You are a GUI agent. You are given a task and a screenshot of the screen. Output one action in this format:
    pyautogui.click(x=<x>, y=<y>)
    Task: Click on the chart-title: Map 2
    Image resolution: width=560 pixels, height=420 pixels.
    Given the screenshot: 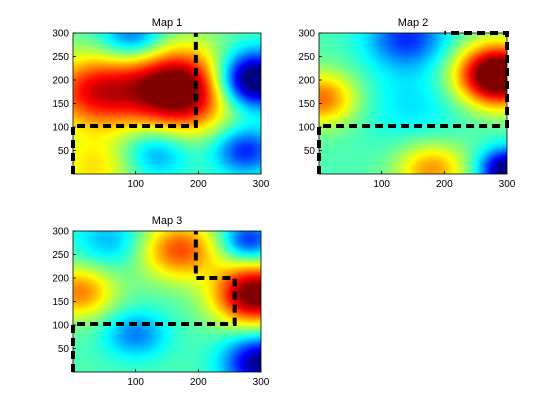 What is the action you would take?
    pyautogui.click(x=413, y=23)
    